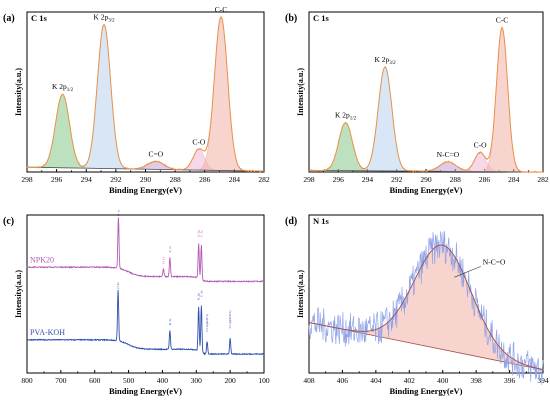 The height and width of the screenshot is (409, 550). I want to click on x-tick-label: 200, so click(231, 380).